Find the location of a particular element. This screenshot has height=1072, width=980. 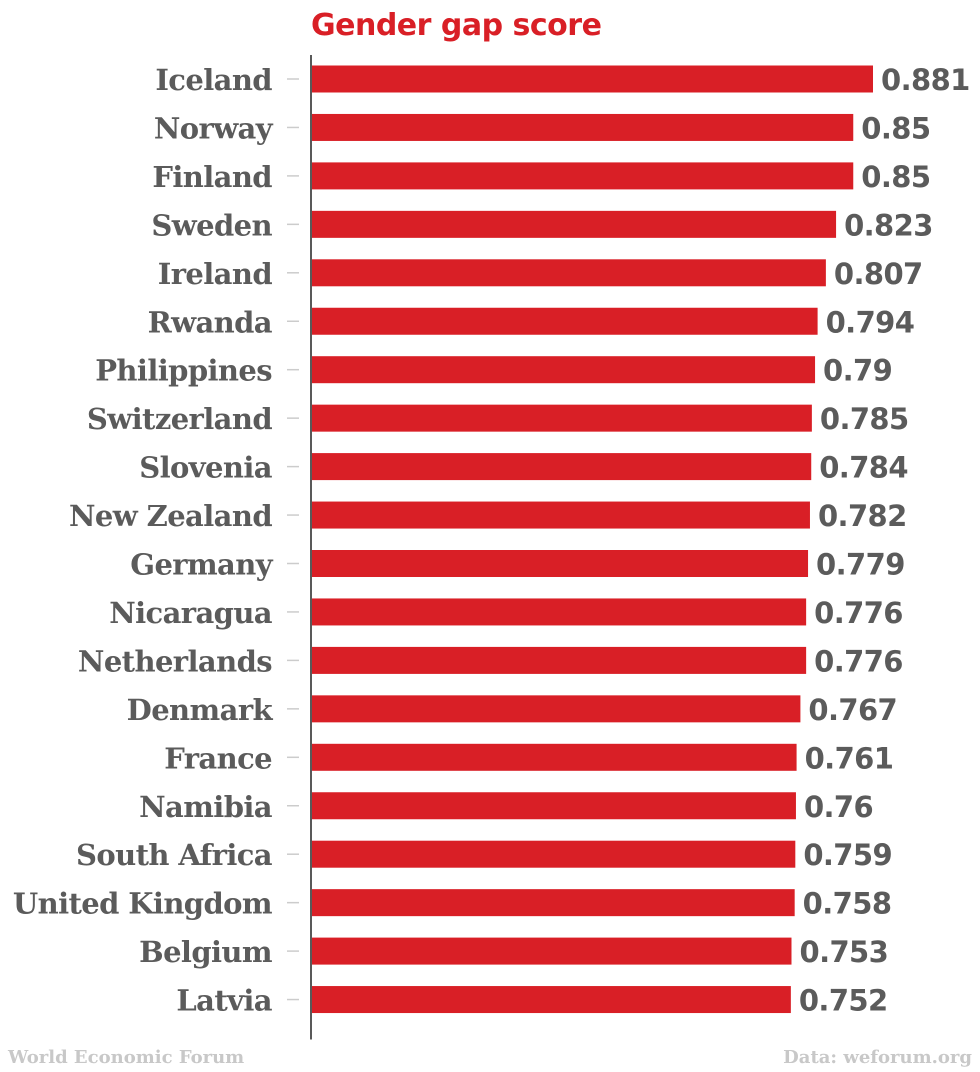

category-label: Norway is located at coordinates (214, 128).